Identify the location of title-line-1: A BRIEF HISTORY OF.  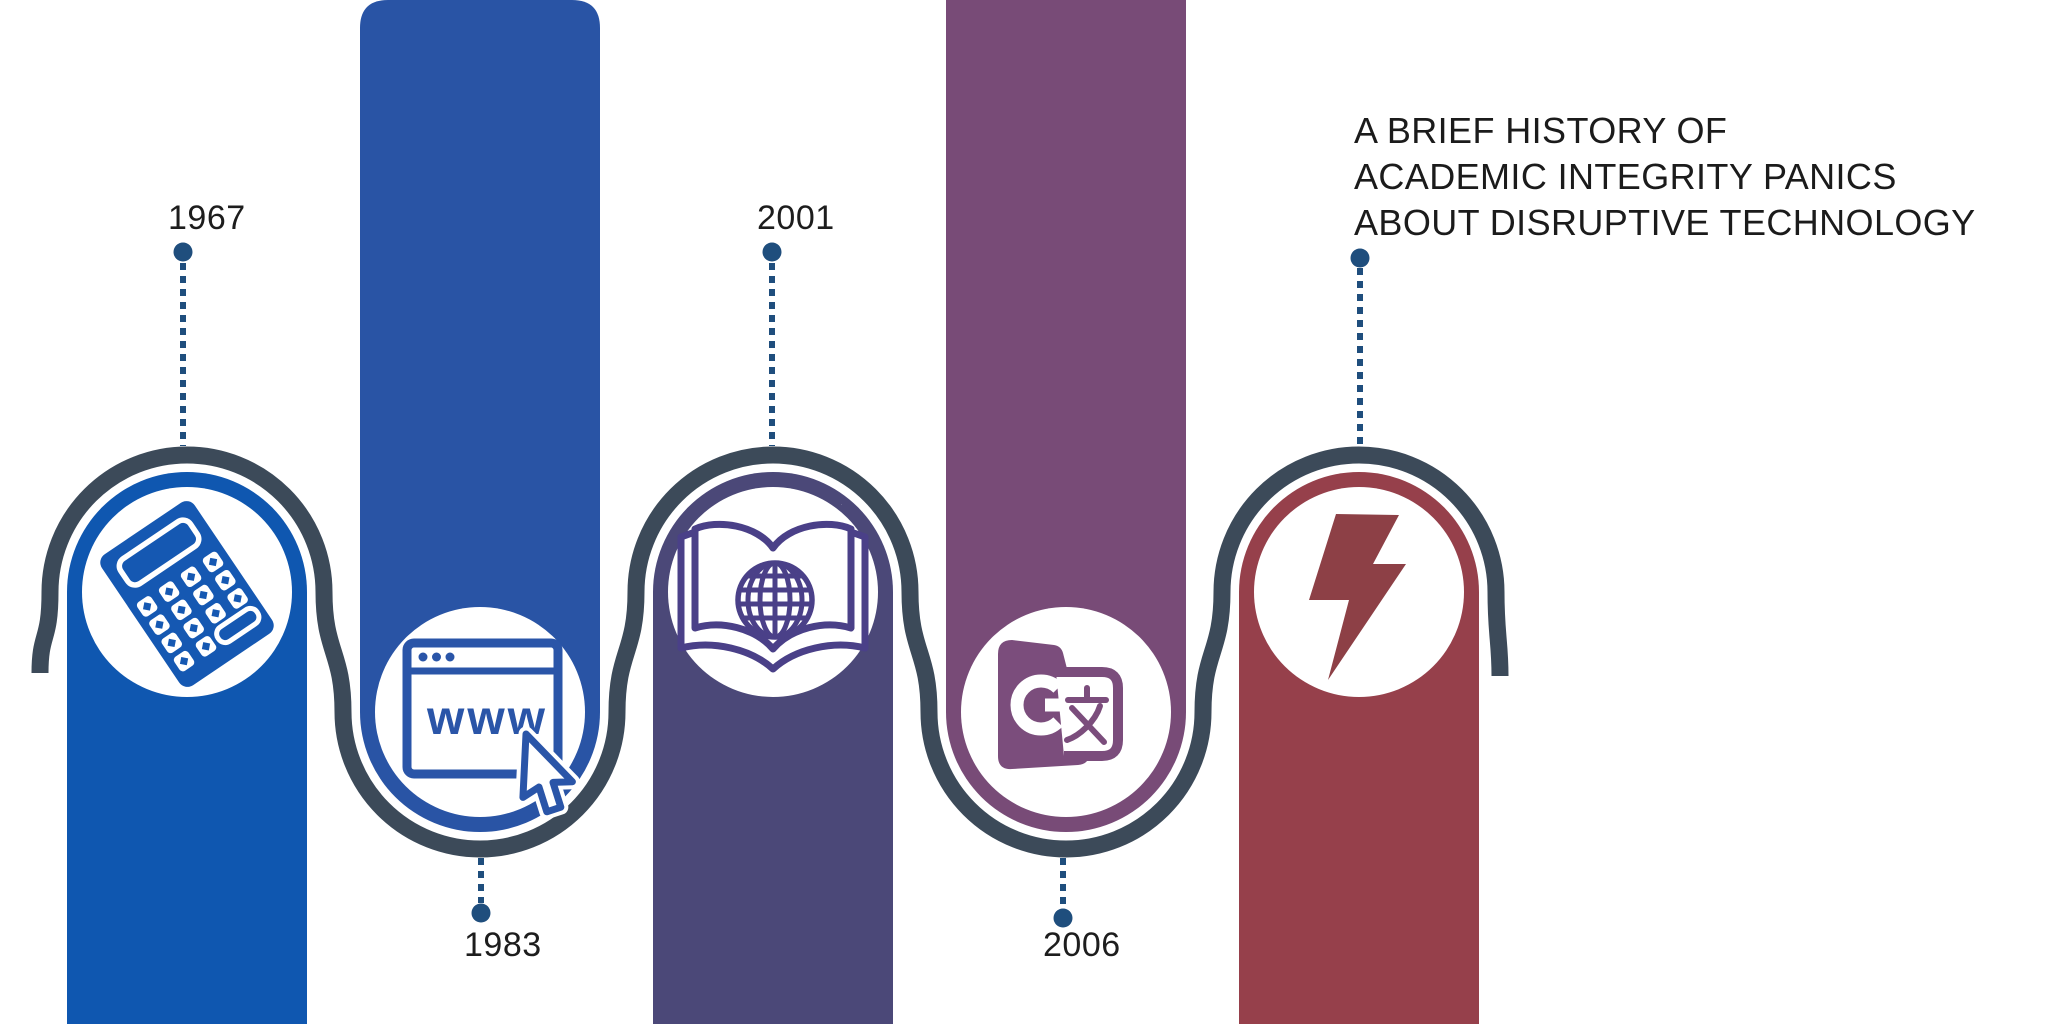
(1541, 130).